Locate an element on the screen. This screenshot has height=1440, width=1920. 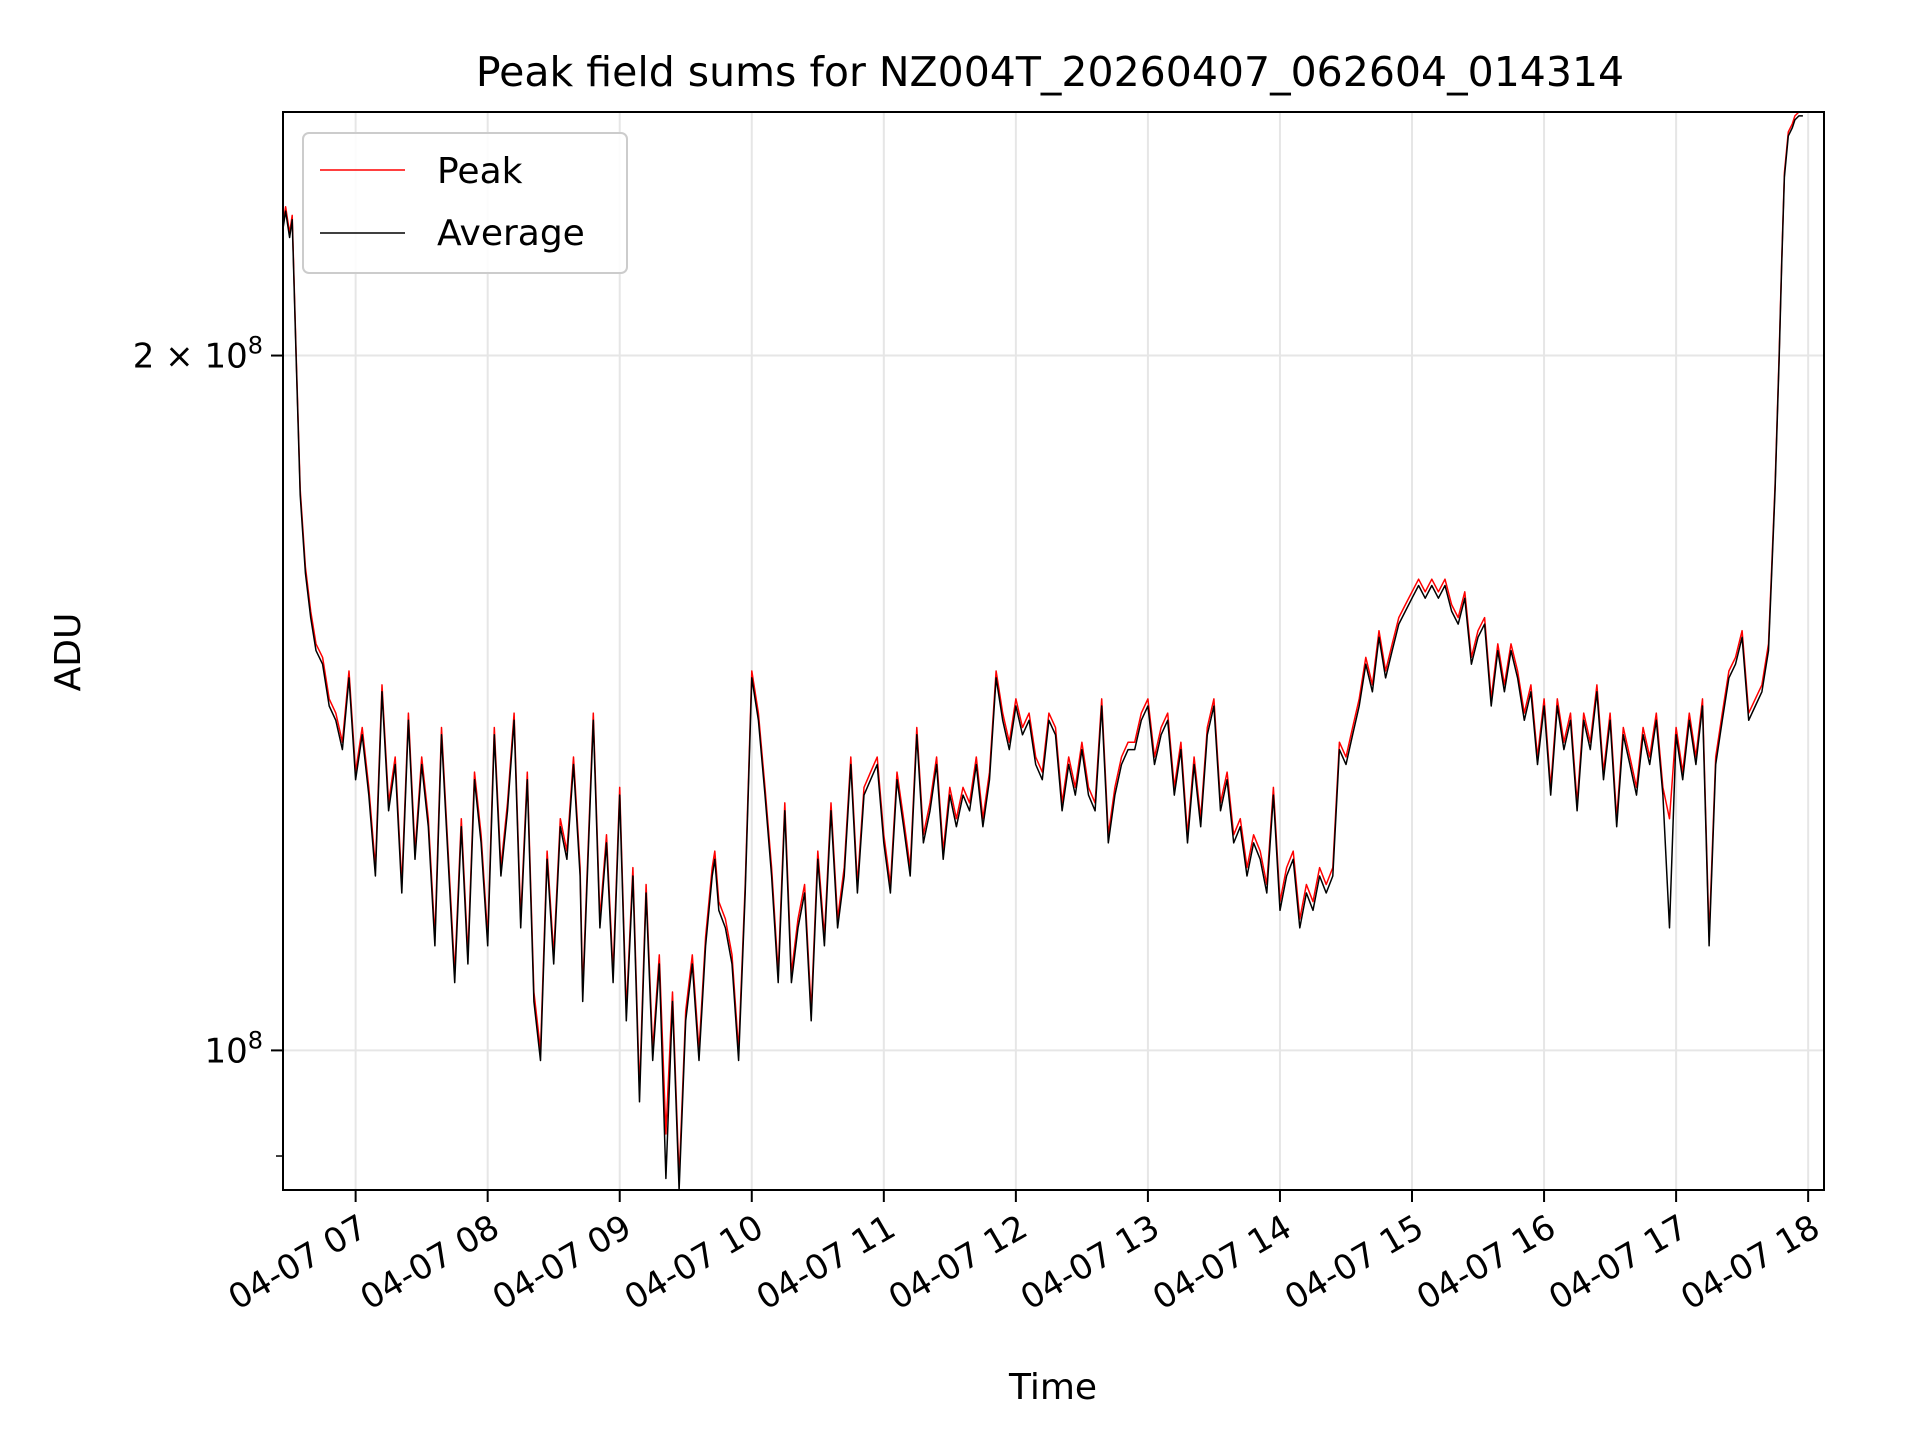
y-tick-label: 108 is located at coordinates (233, 1048).